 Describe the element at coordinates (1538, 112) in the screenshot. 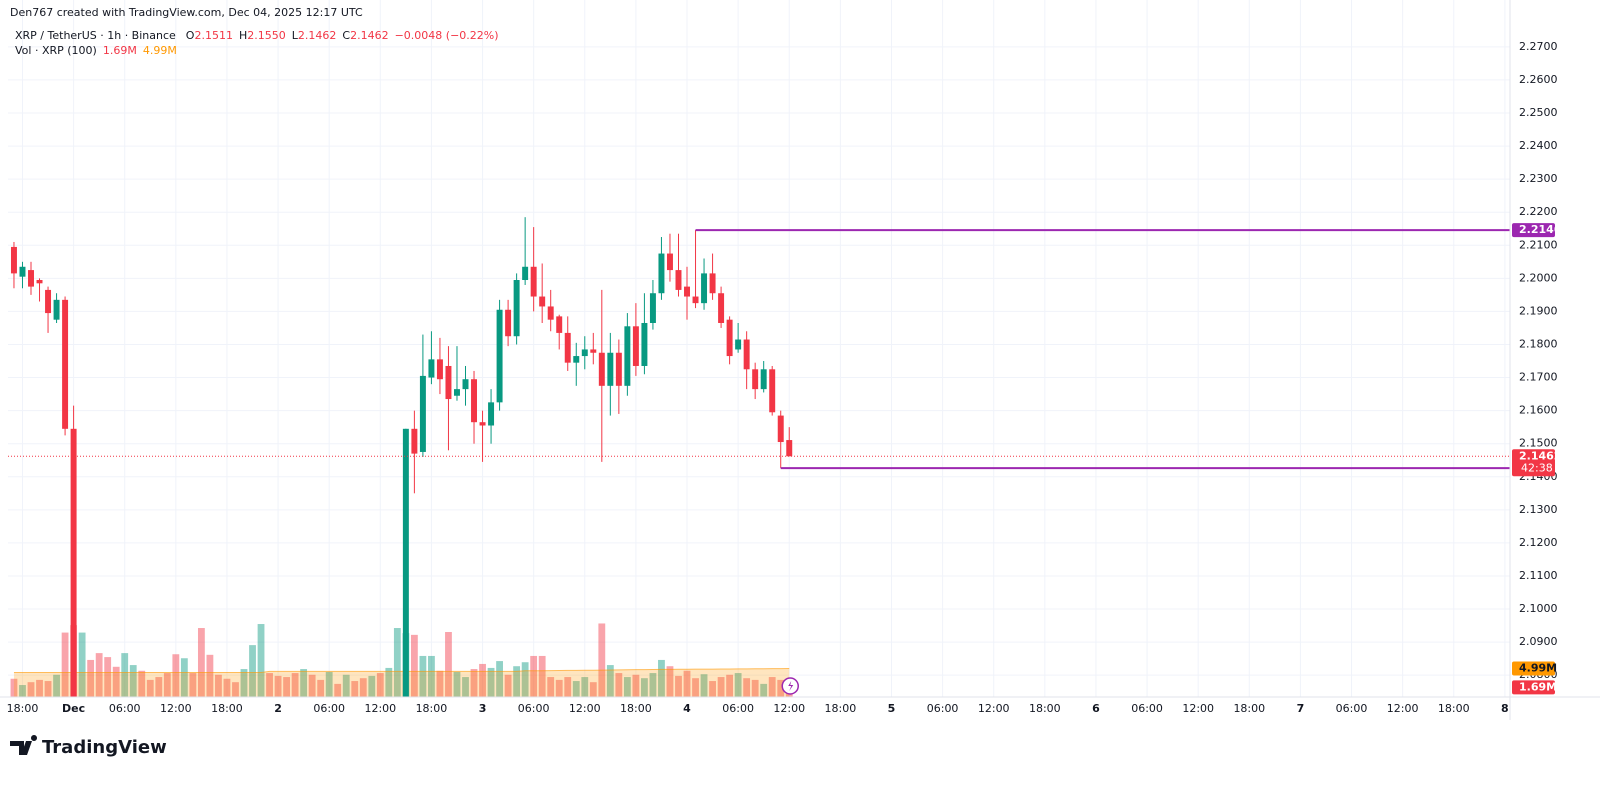

I see `y-tick-label: 2.2500` at that location.